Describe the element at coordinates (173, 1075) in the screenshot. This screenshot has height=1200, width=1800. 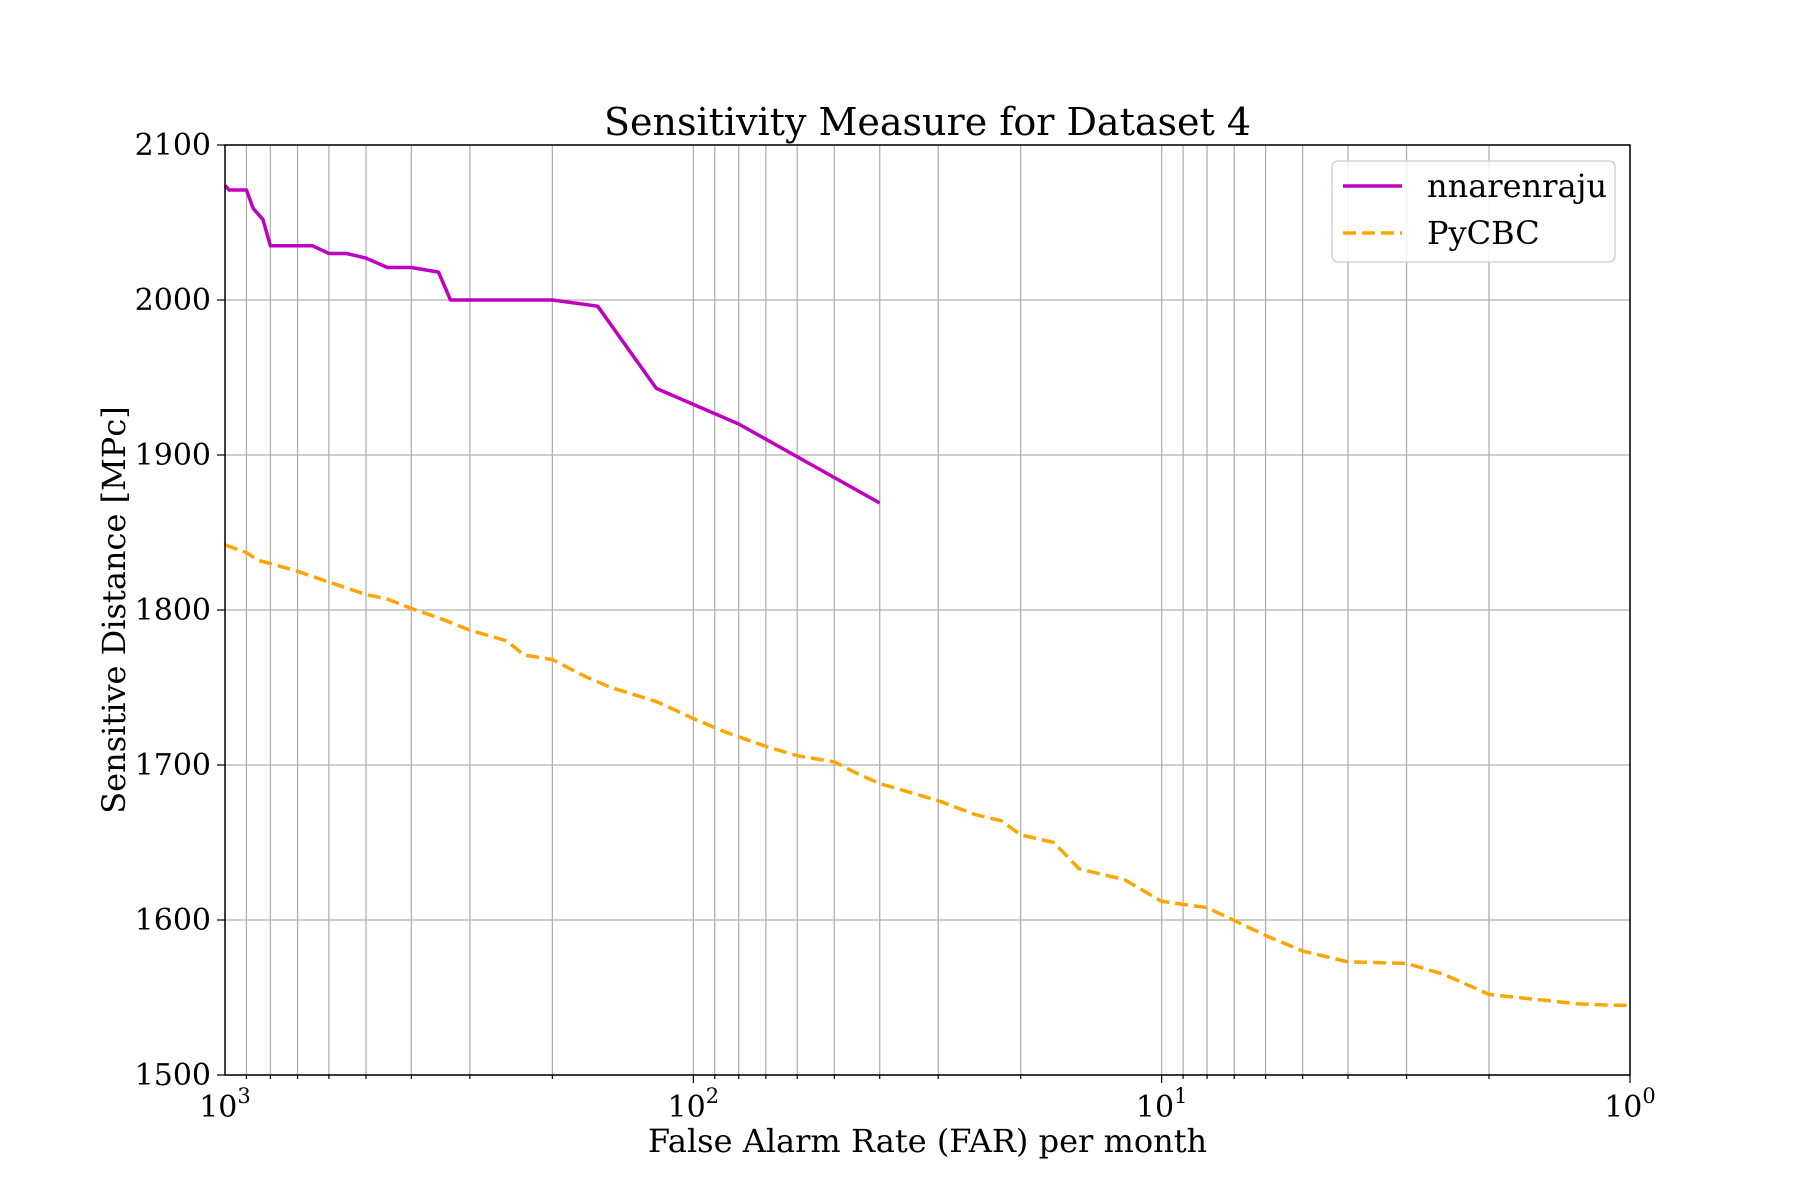
I see `y-tick-label: 1500` at that location.